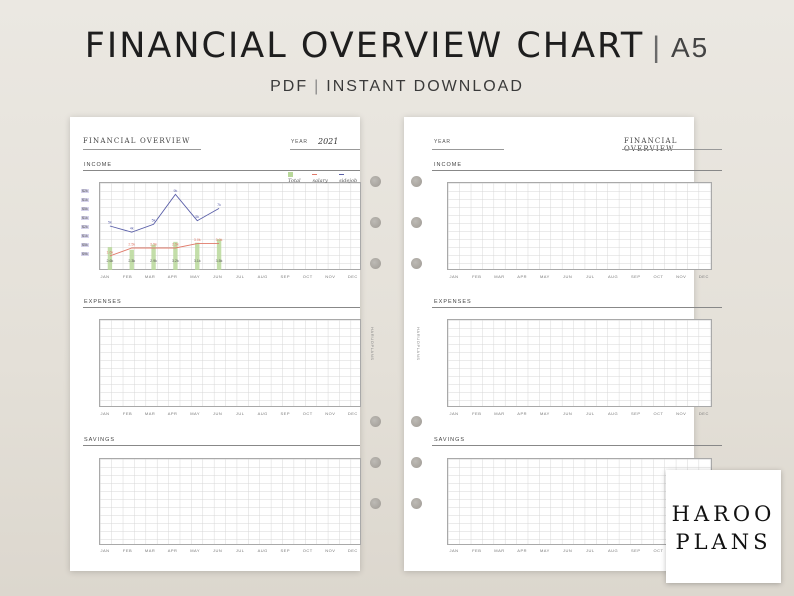  What do you see at coordinates (219, 205) in the screenshot?
I see `point-label-sidejob: 7k` at bounding box center [219, 205].